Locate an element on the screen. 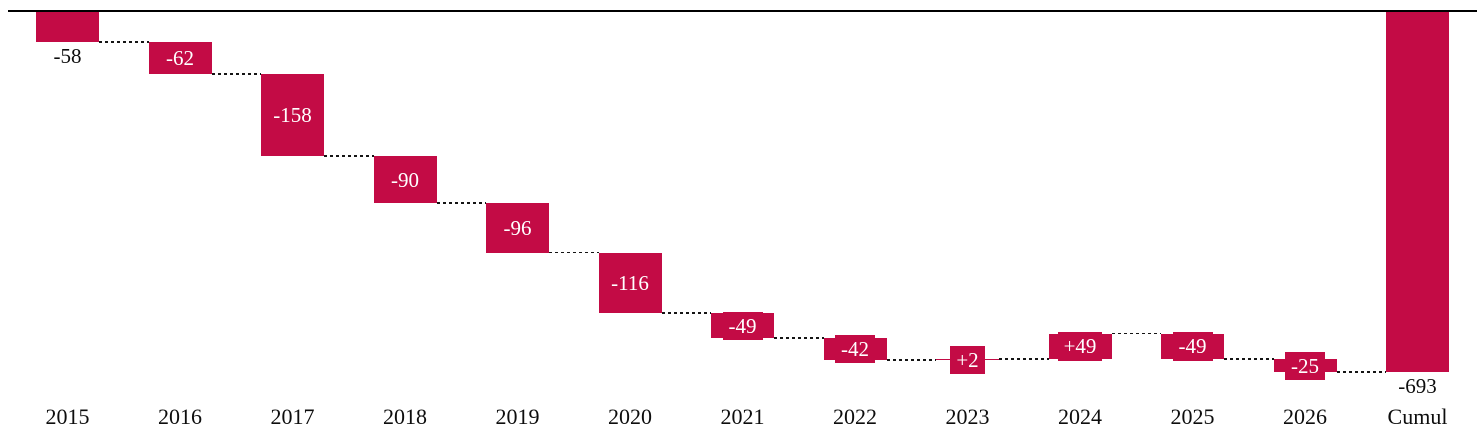  x-axis-label-2024: 2024 is located at coordinates (1080, 416).